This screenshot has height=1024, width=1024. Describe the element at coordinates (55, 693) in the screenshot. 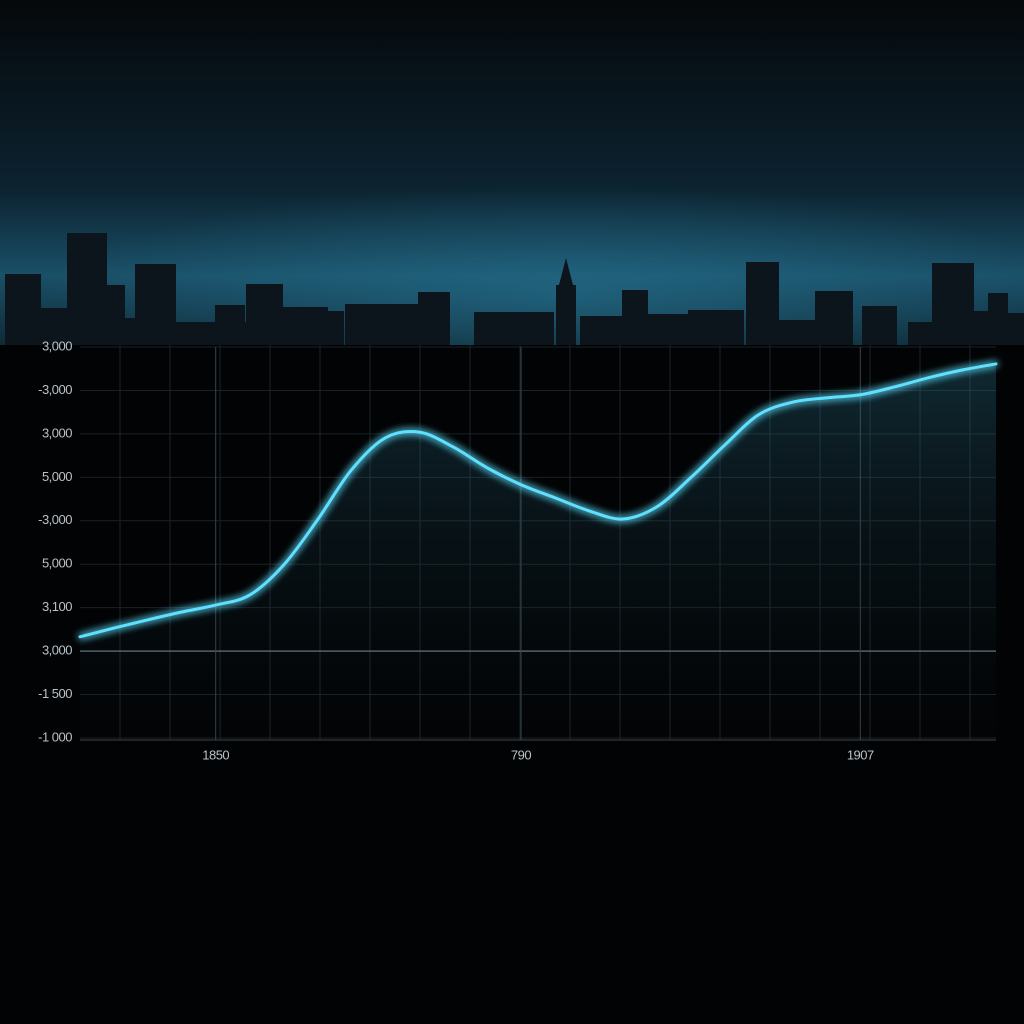

I see `y-tick-label: -1 500` at that location.